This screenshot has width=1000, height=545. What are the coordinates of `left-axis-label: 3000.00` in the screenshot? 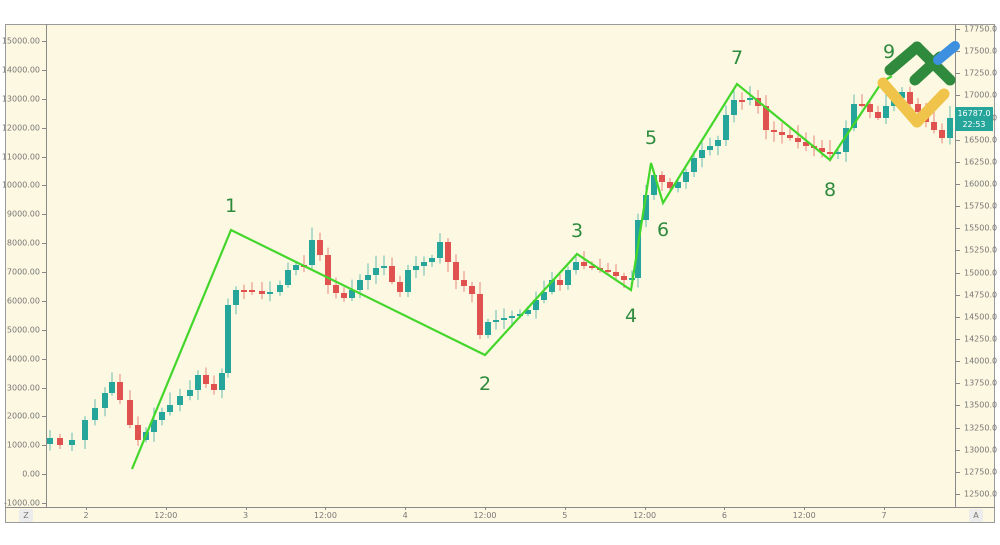 It's located at (23, 387).